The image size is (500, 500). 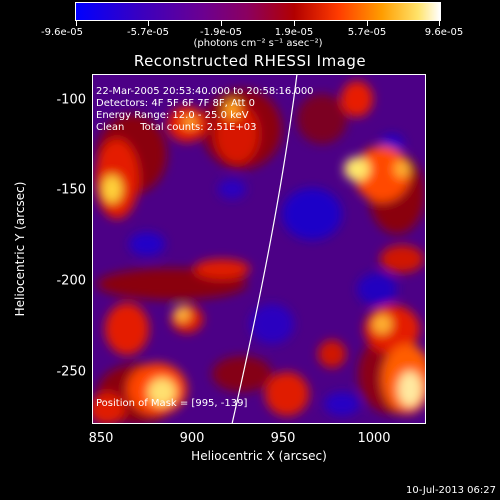 I want to click on colorbar-label: -9.6e-05, so click(x=62, y=32).